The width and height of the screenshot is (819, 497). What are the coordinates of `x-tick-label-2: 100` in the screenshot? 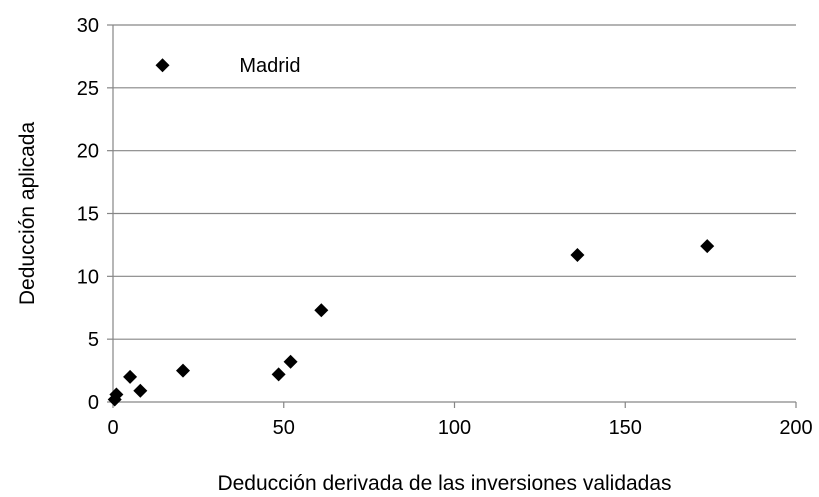 It's located at (454, 428).